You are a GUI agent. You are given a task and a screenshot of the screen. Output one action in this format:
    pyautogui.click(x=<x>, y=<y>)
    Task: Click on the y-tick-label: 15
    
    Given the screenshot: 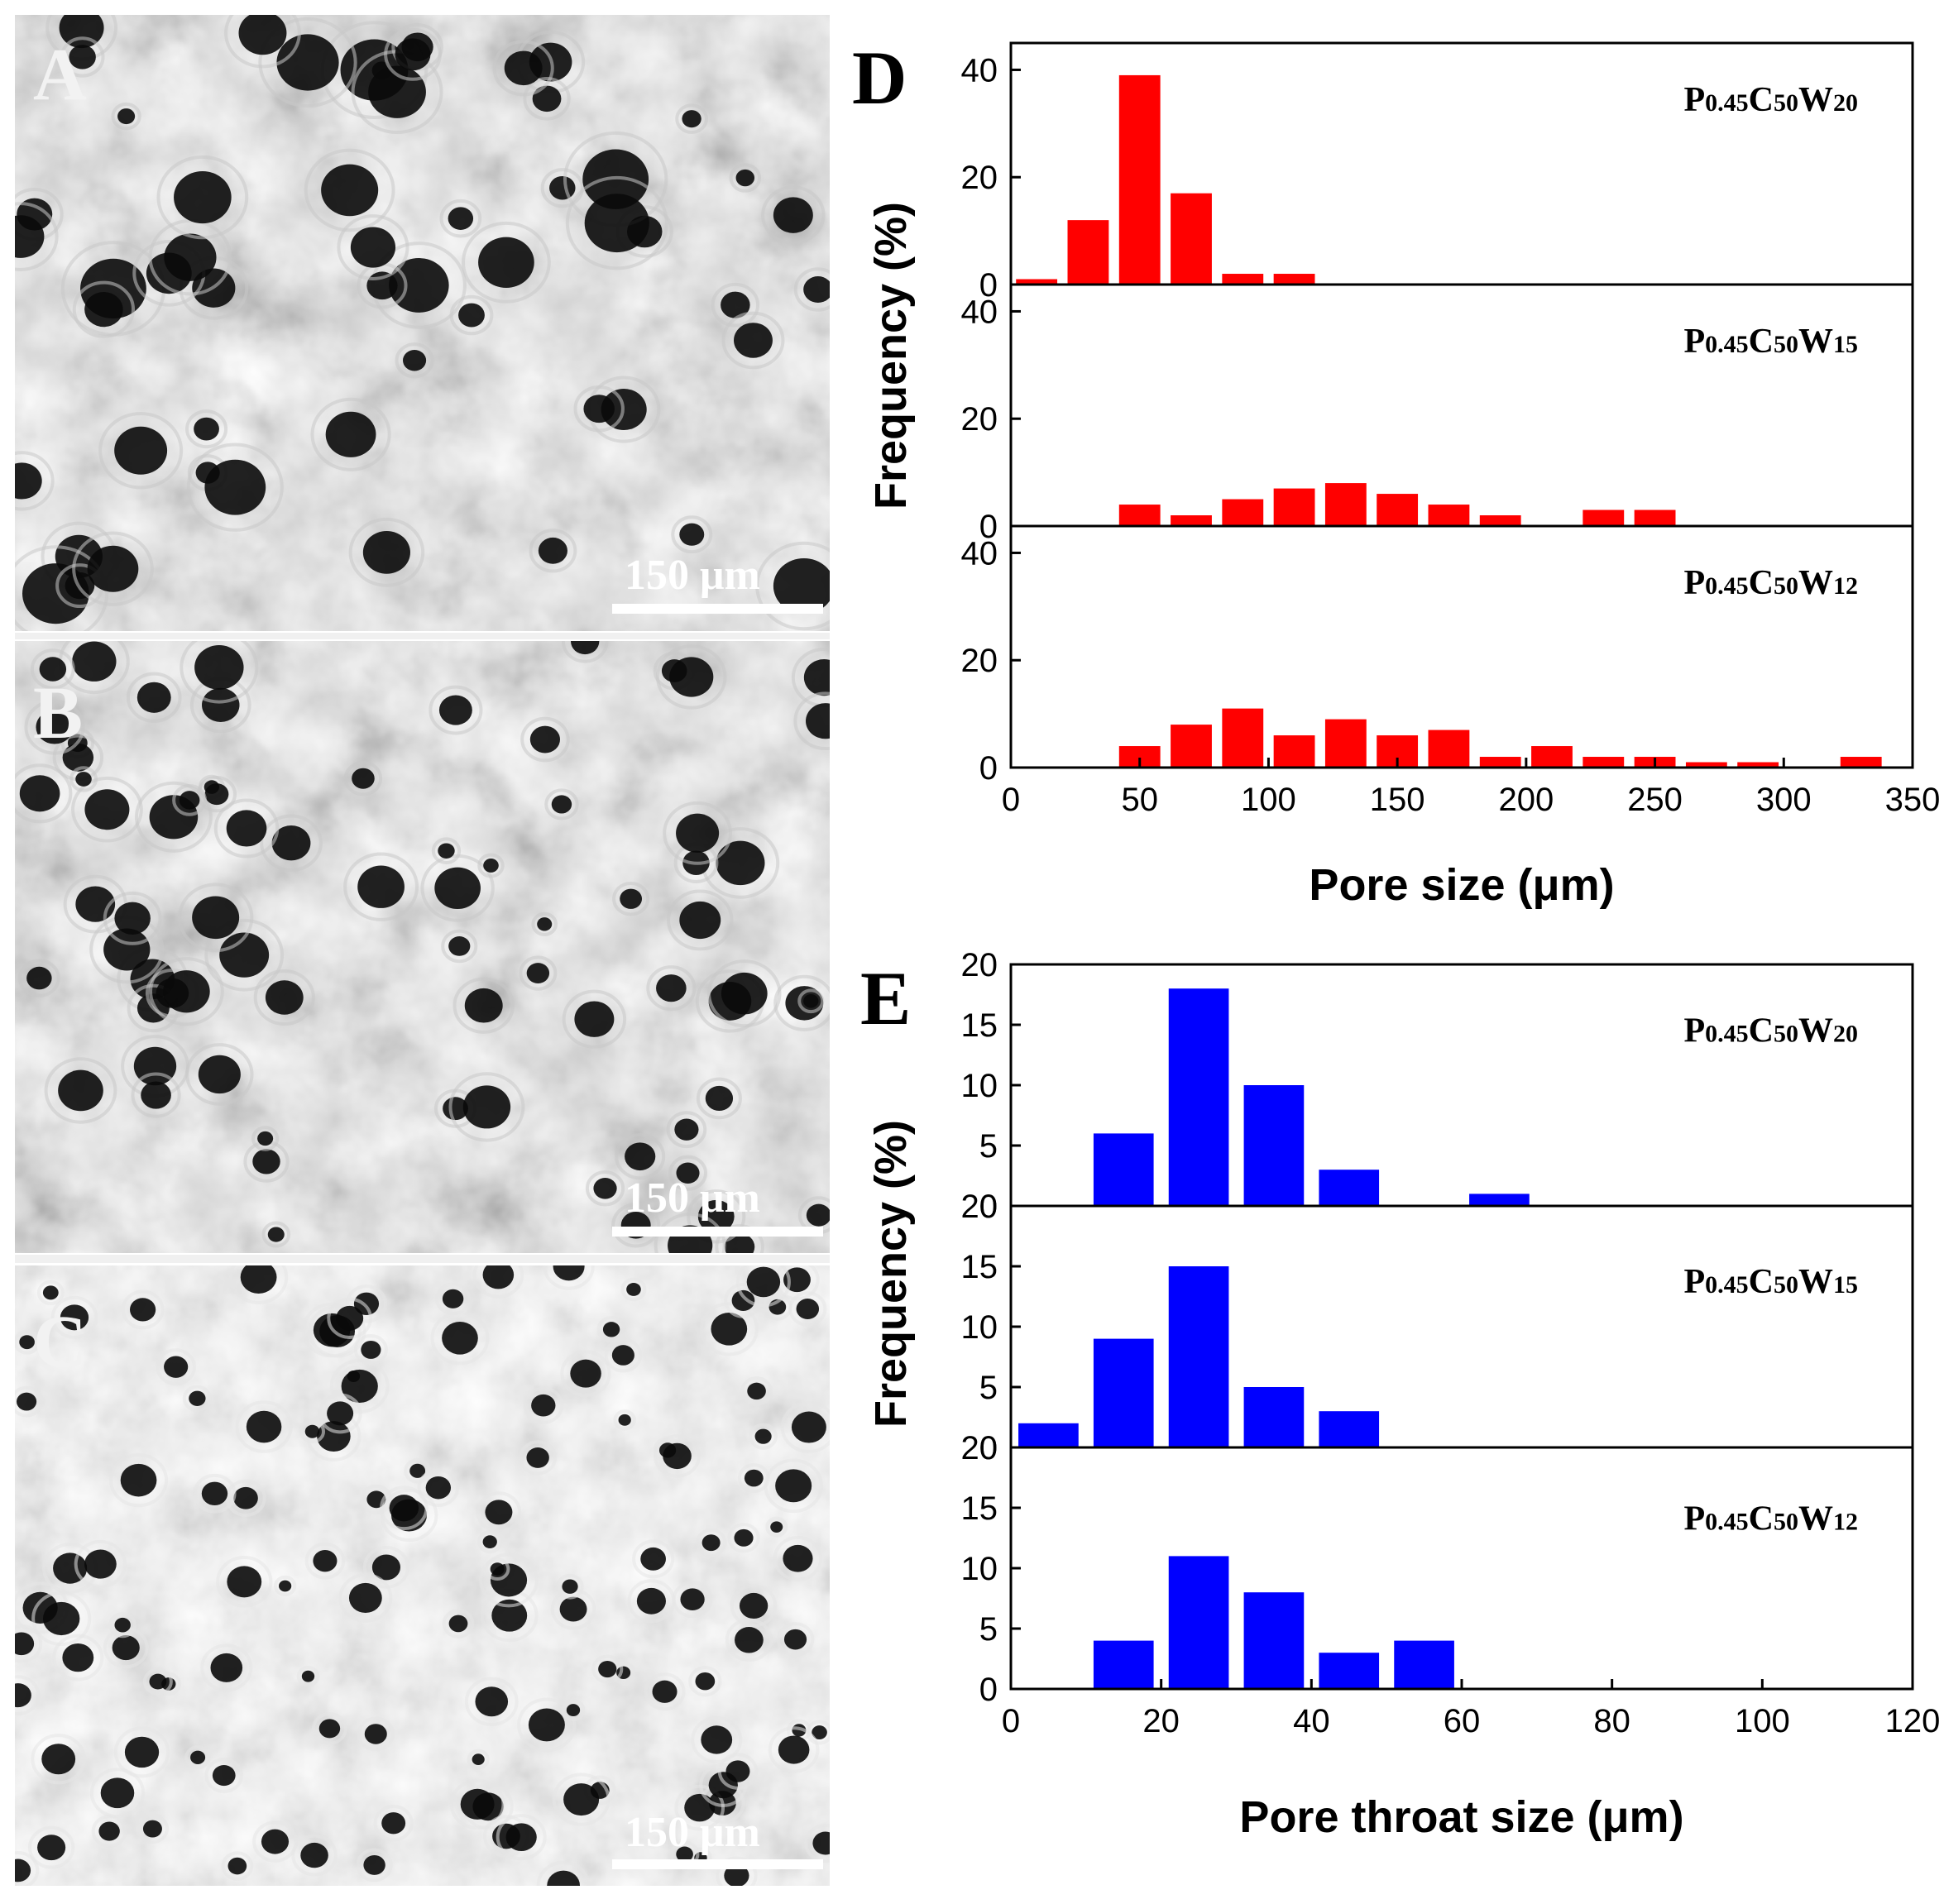 What is the action you would take?
    pyautogui.click(x=979, y=1508)
    